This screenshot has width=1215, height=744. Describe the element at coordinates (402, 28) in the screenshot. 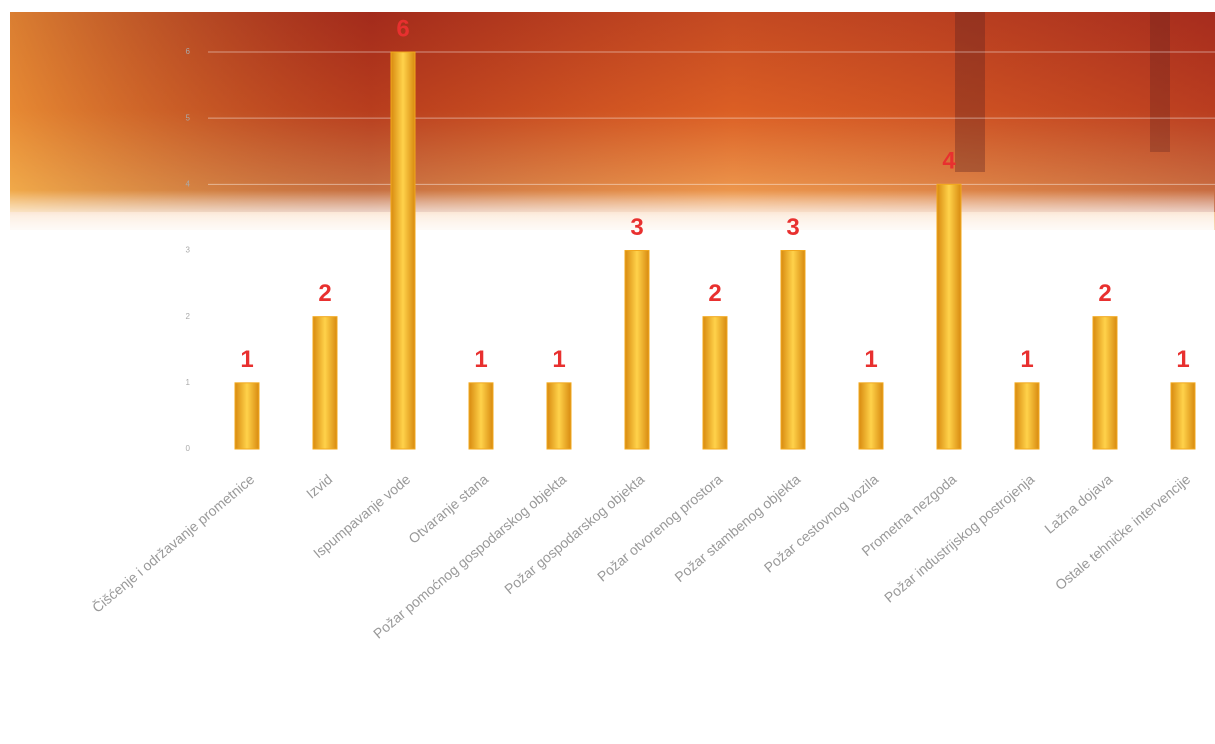

I see `data-label: 6` at that location.